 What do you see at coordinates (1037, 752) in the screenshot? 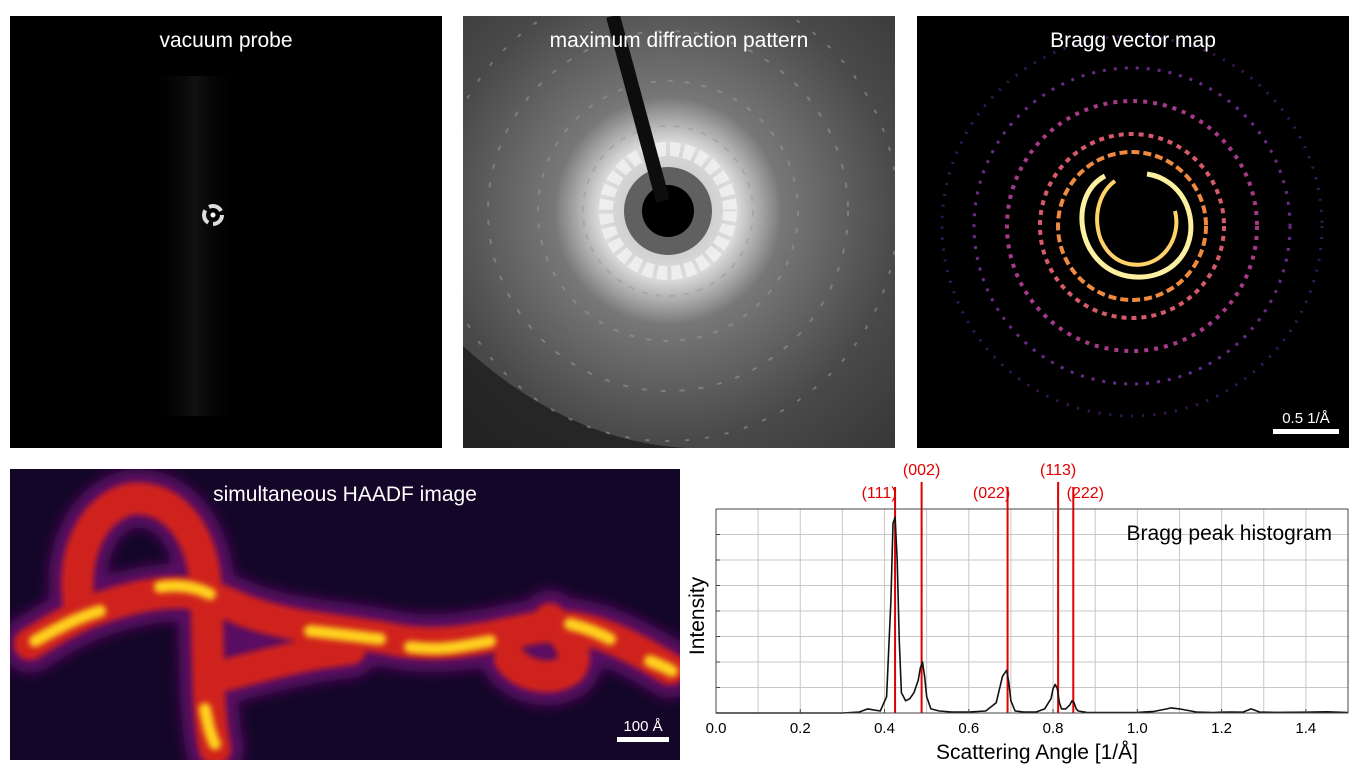
I see `chart-x-axis-label: Scattering Angle [1/Å]` at bounding box center [1037, 752].